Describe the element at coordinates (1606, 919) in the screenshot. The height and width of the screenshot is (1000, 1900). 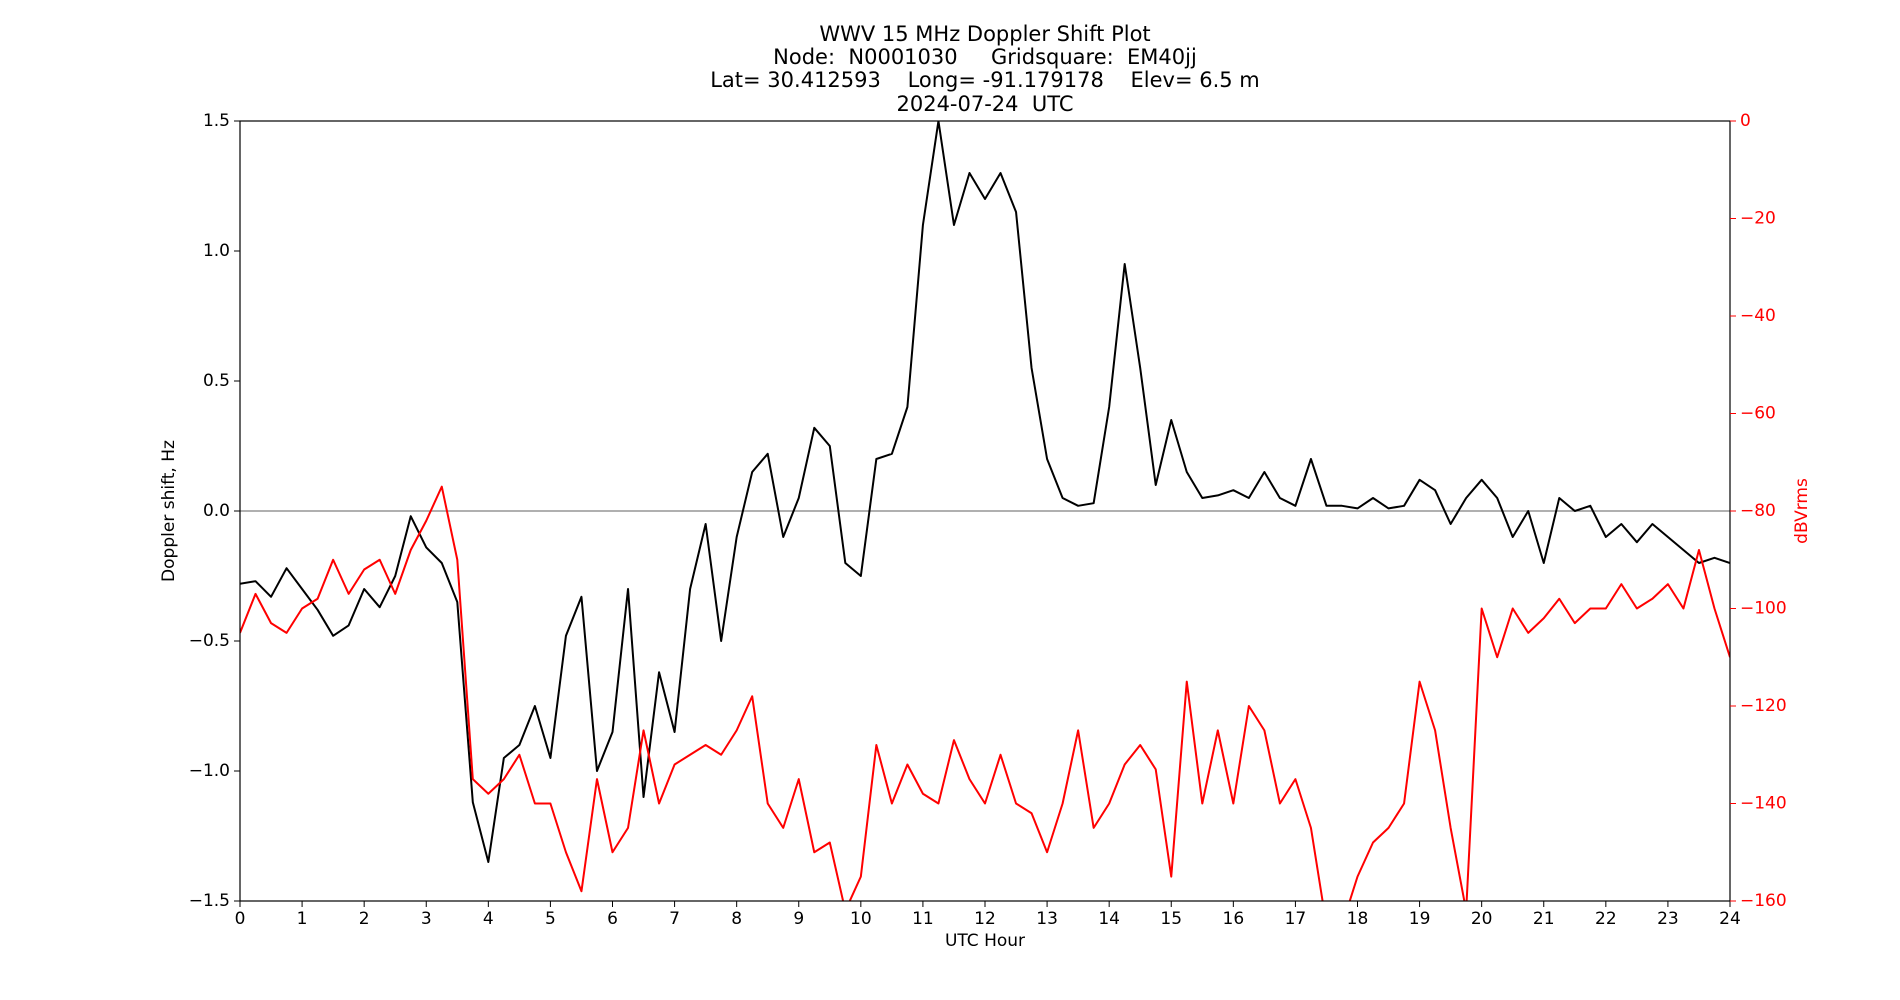
I see `x-tick-label: 22` at that location.